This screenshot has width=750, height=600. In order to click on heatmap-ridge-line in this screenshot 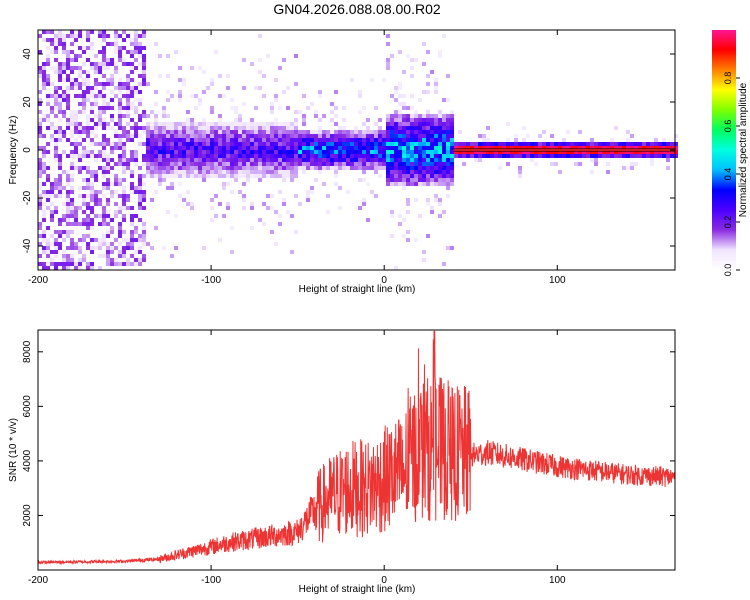, I will do `click(564, 150)`.